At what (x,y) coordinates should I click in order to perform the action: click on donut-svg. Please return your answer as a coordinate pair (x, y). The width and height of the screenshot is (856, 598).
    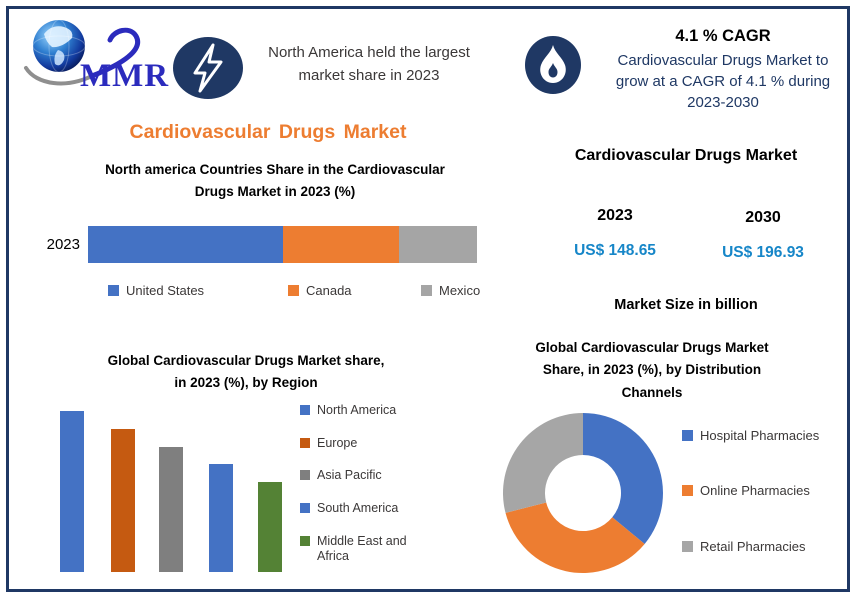
    Looking at the image, I should click on (582, 493).